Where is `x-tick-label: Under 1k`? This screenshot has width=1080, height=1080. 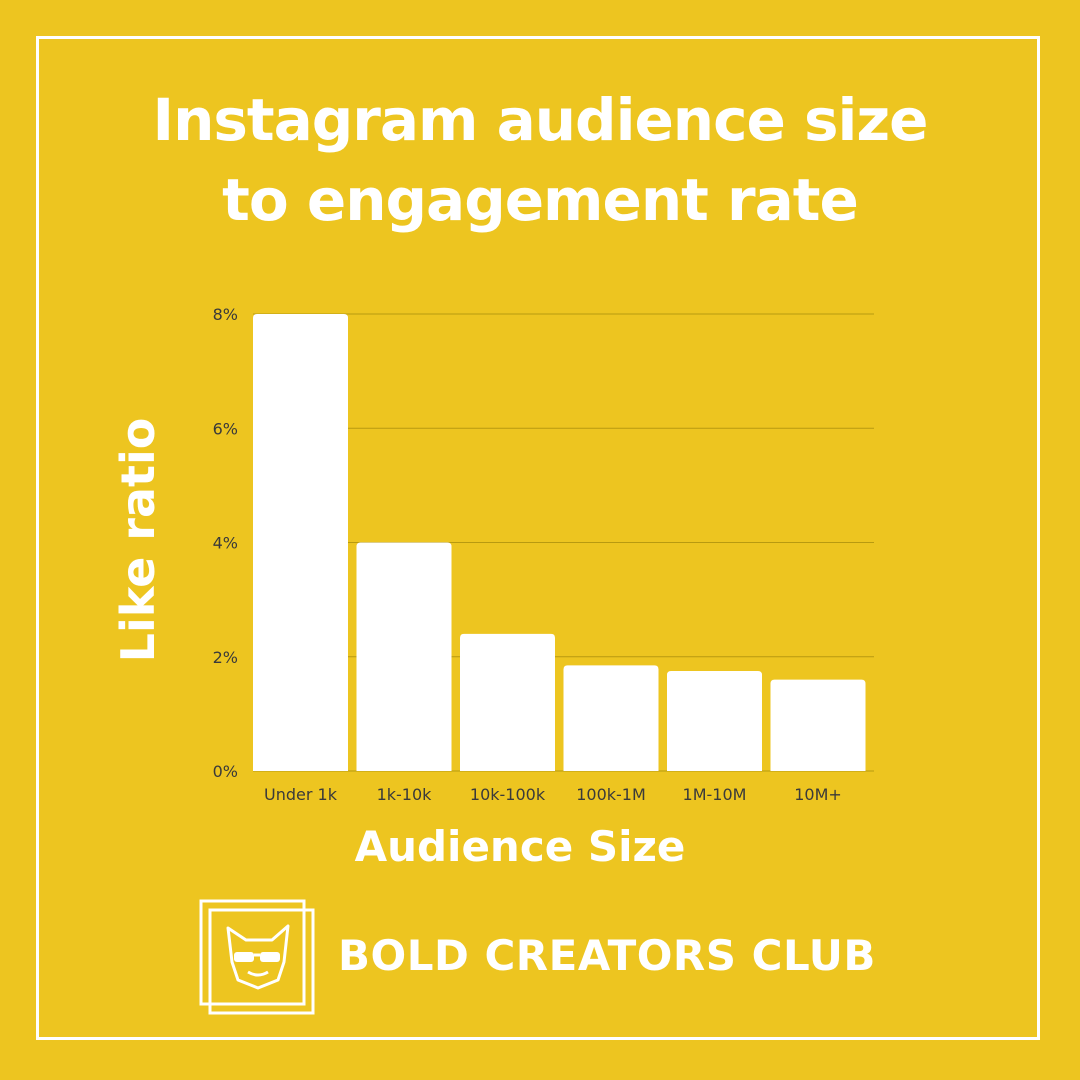
x-tick-label: Under 1k is located at coordinates (301, 794).